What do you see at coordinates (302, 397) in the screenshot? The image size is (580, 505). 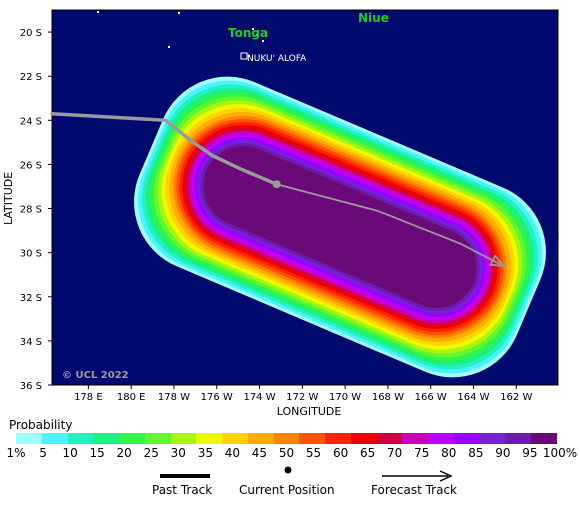 I see `lon-tick-label: 172 W` at bounding box center [302, 397].